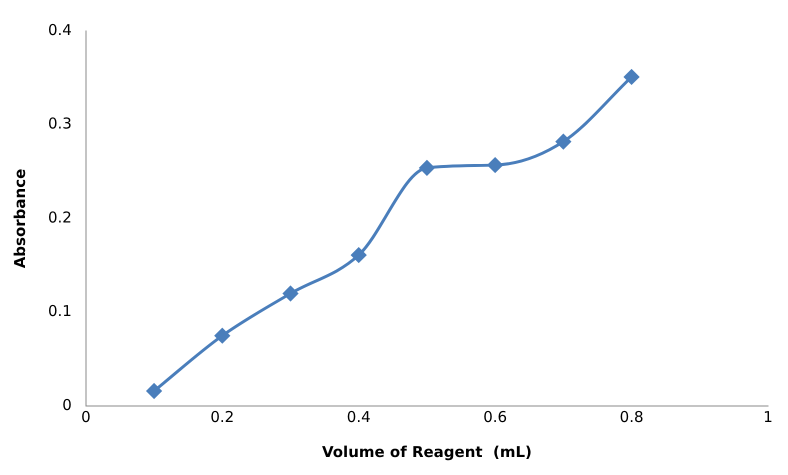 Image resolution: width=788 pixels, height=475 pixels. I want to click on x-tick-label: 0.8, so click(632, 417).